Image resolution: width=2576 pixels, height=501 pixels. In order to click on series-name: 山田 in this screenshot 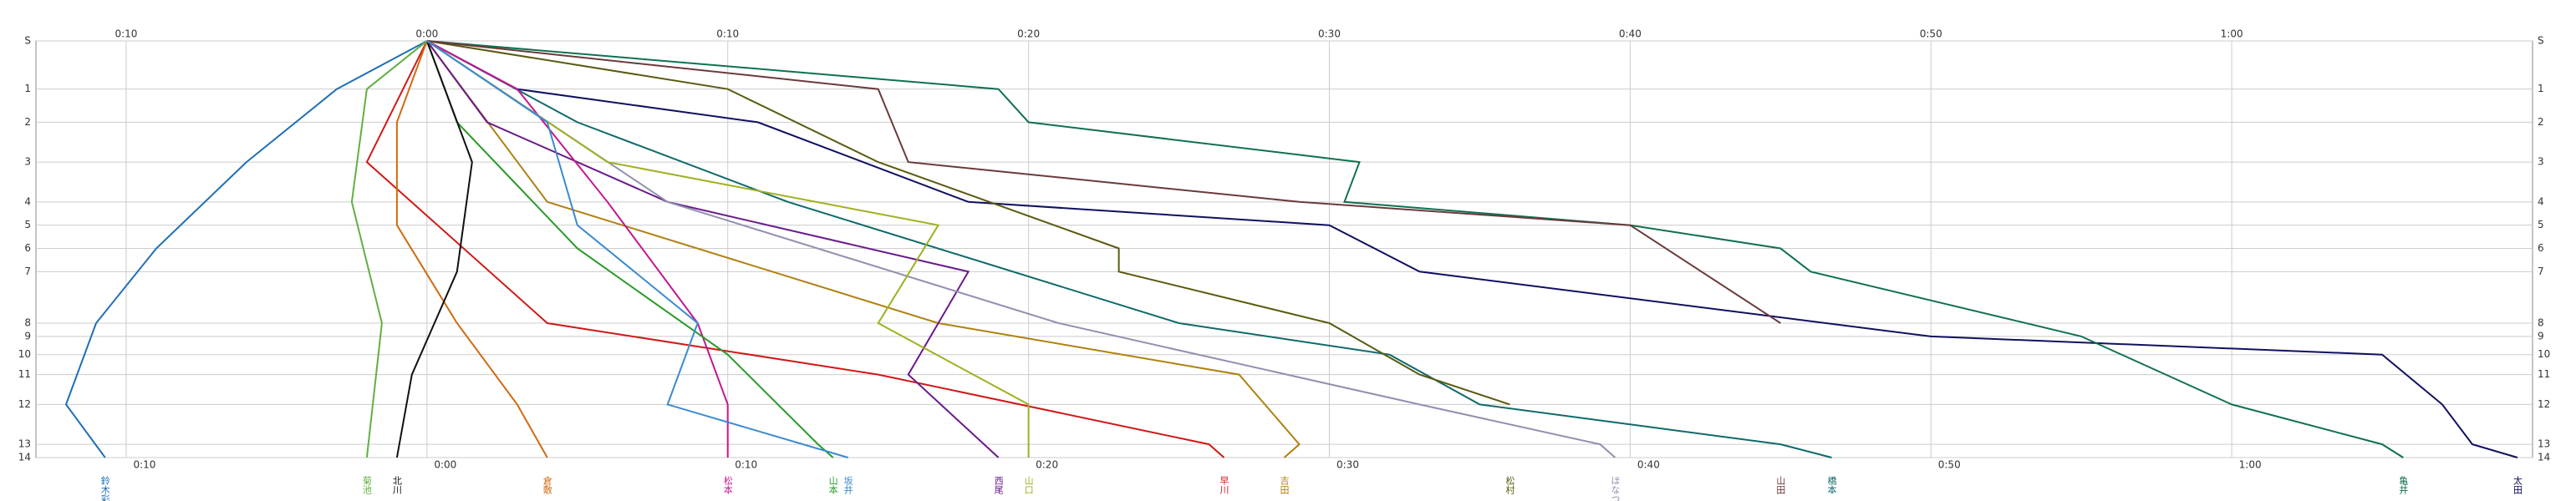, I will do `click(1780, 485)`.